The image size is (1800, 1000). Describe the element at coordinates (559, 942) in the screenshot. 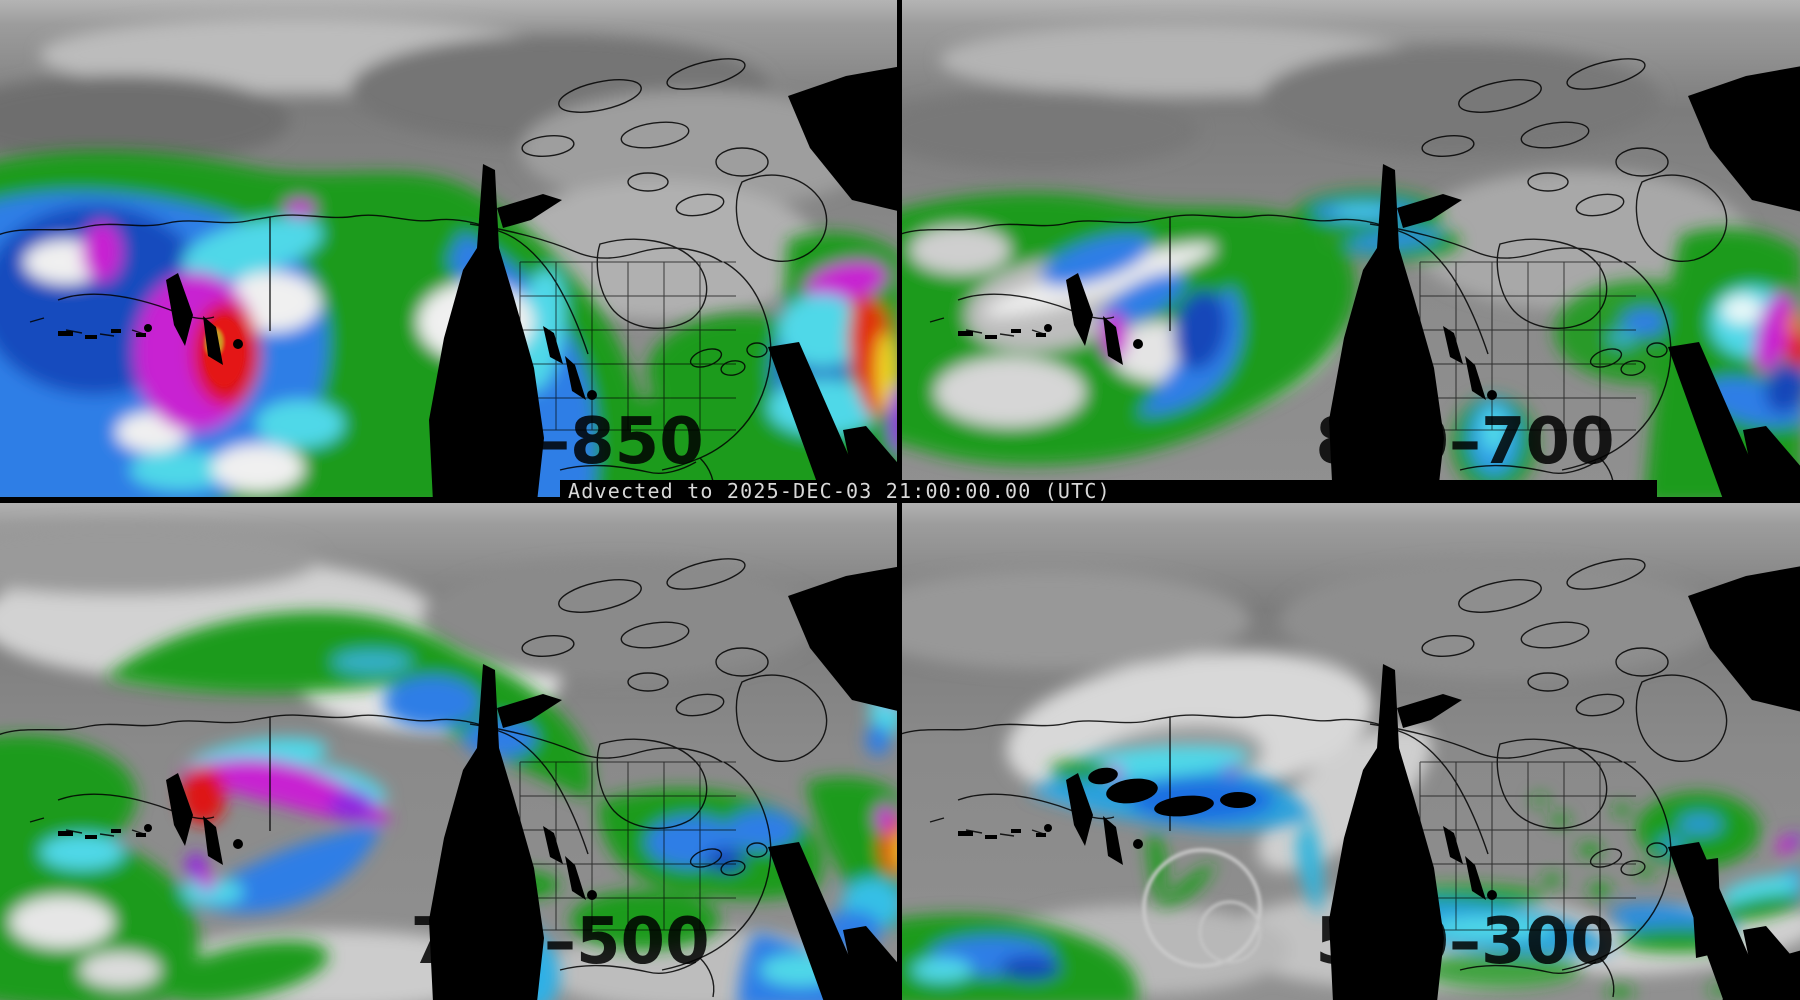

I see `layer-label-700-500: 700–500` at that location.